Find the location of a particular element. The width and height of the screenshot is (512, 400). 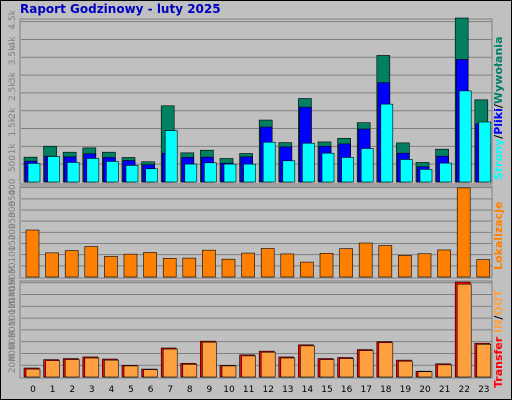

x-tick-label: 5 is located at coordinates (131, 390).